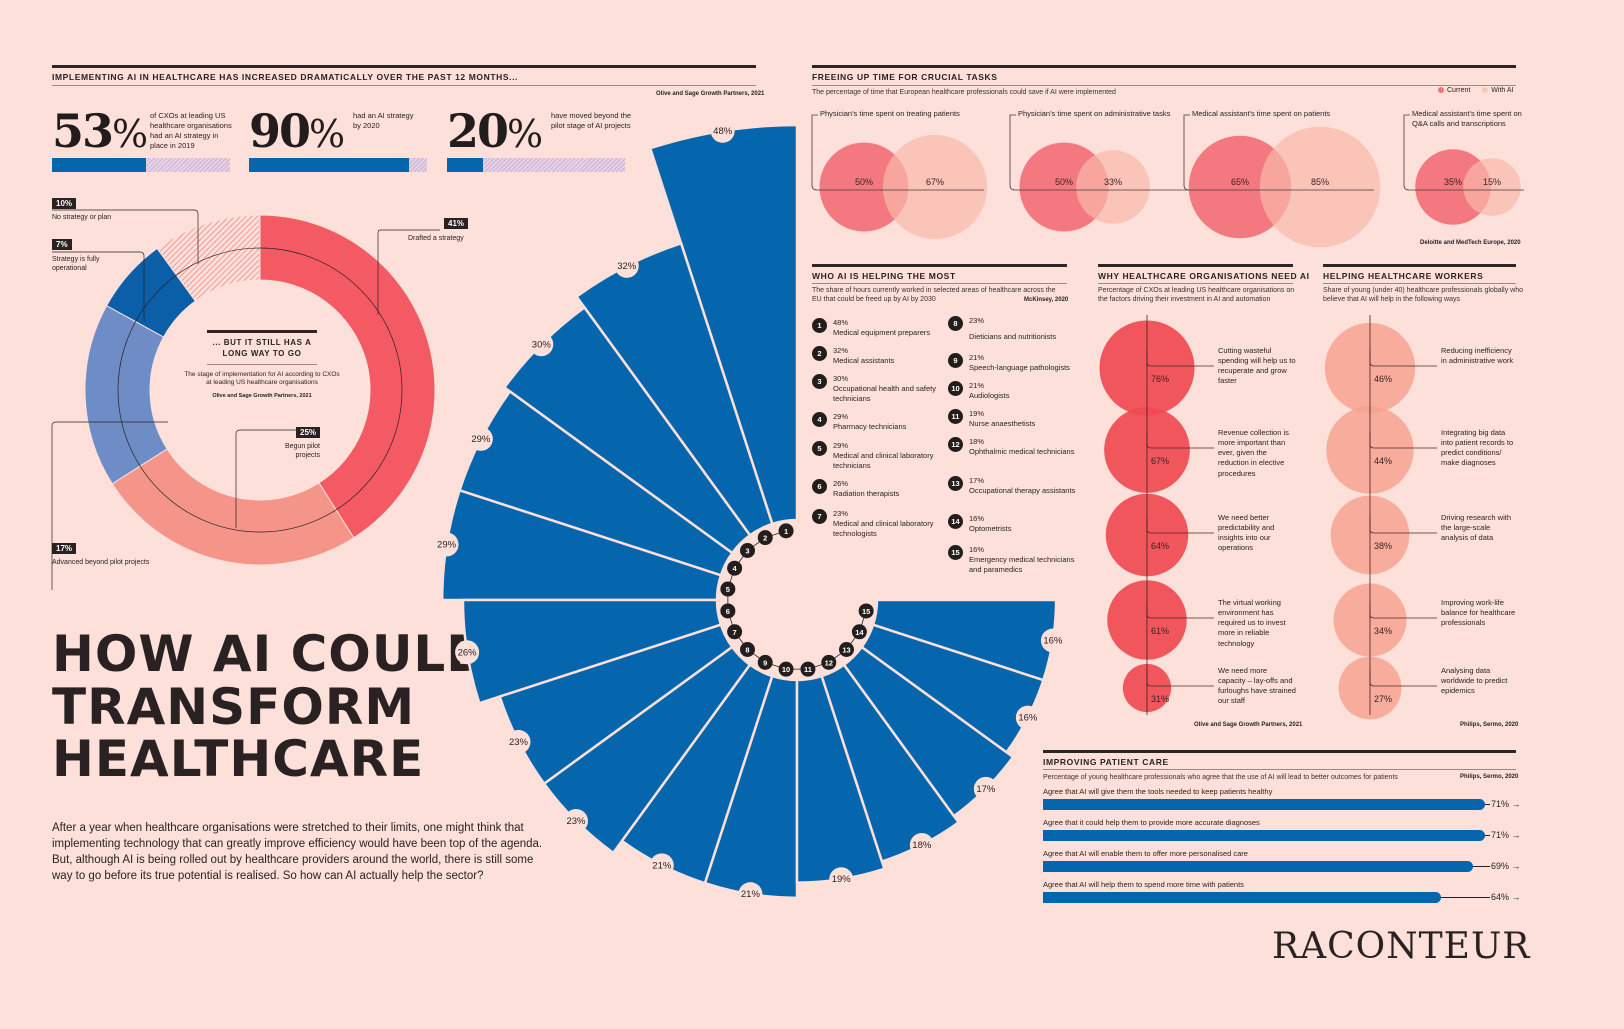 Image resolution: width=1624 pixels, height=1029 pixels. What do you see at coordinates (1002, 423) in the screenshot?
I see `list-item-label: Nurse anaesthetists` at bounding box center [1002, 423].